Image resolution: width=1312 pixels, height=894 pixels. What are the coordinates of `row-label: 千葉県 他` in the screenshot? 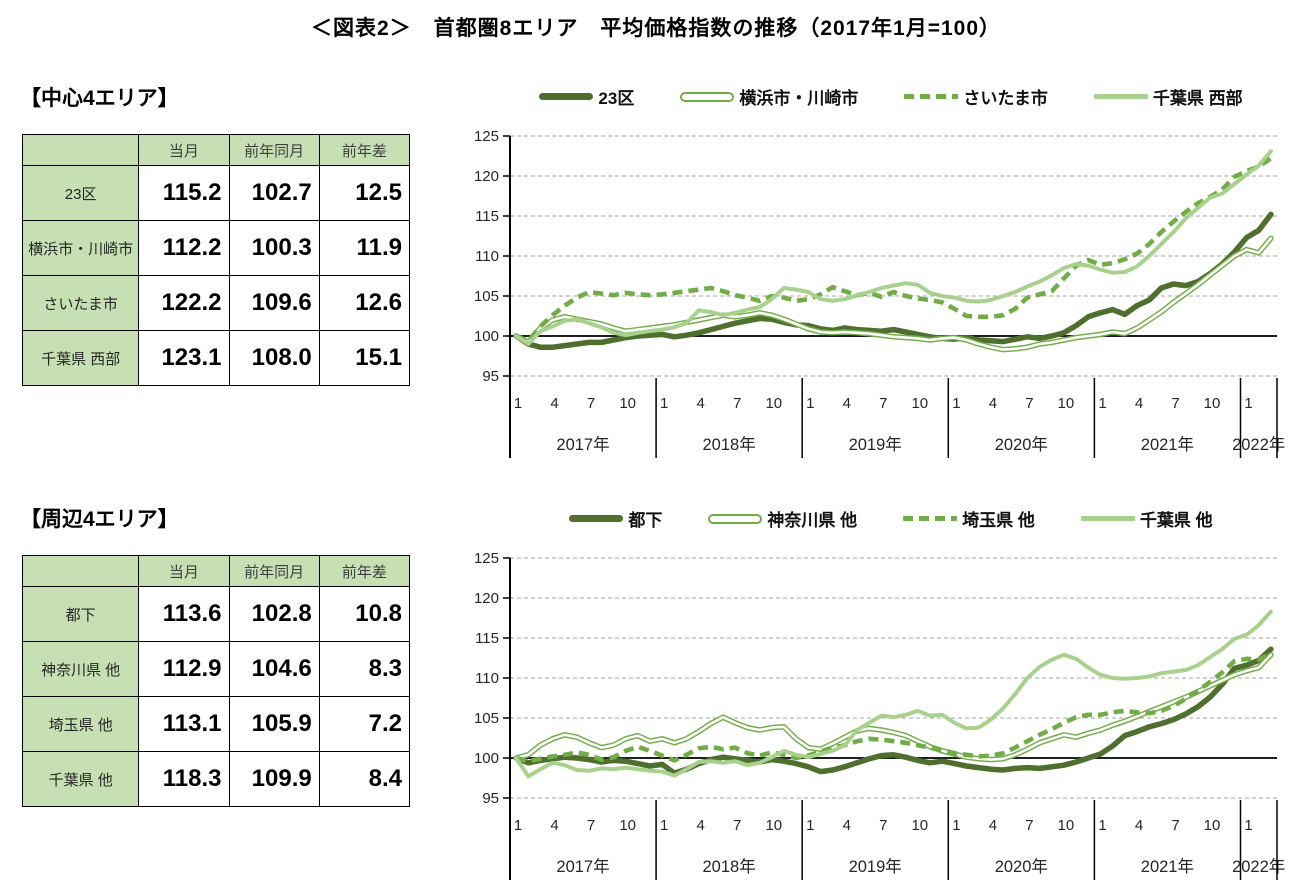 It's located at (80, 779).